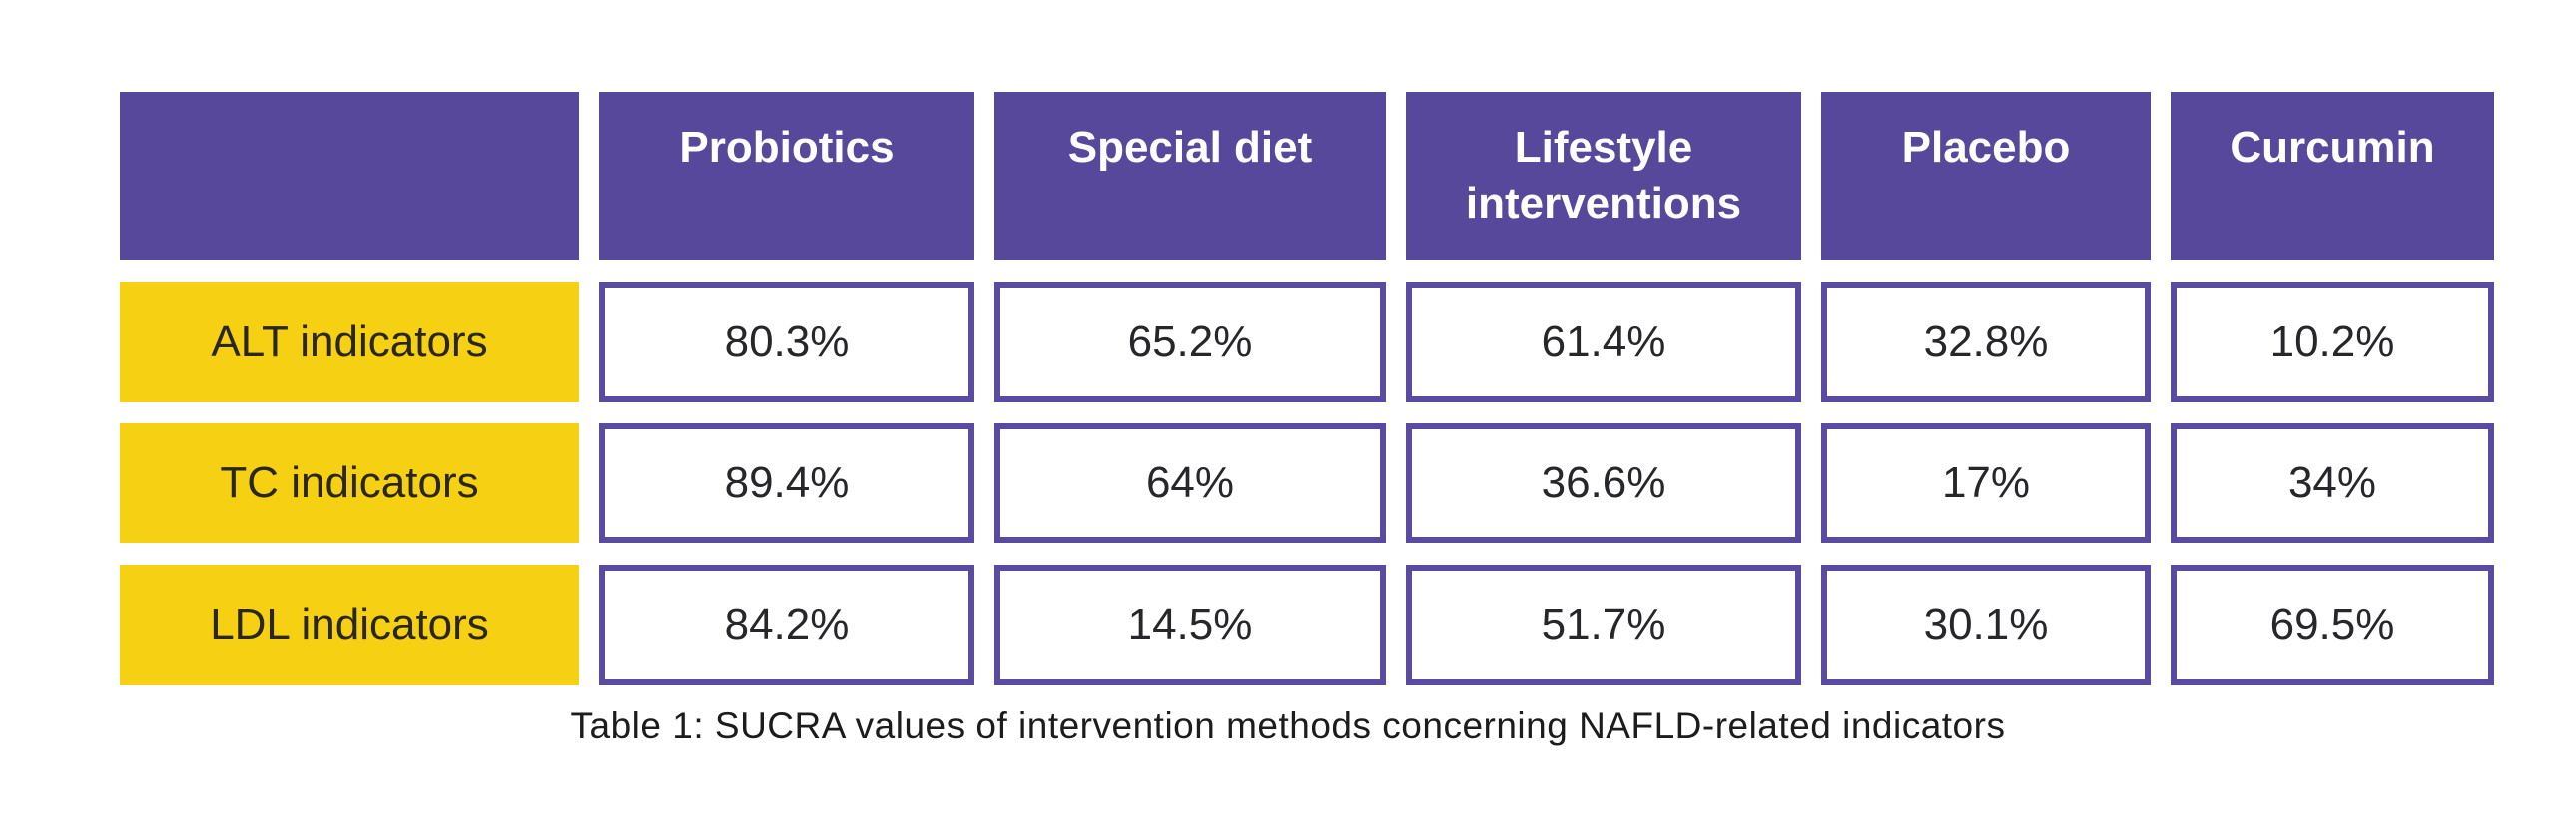  I want to click on value-cell: 10.2%, so click(2332, 342).